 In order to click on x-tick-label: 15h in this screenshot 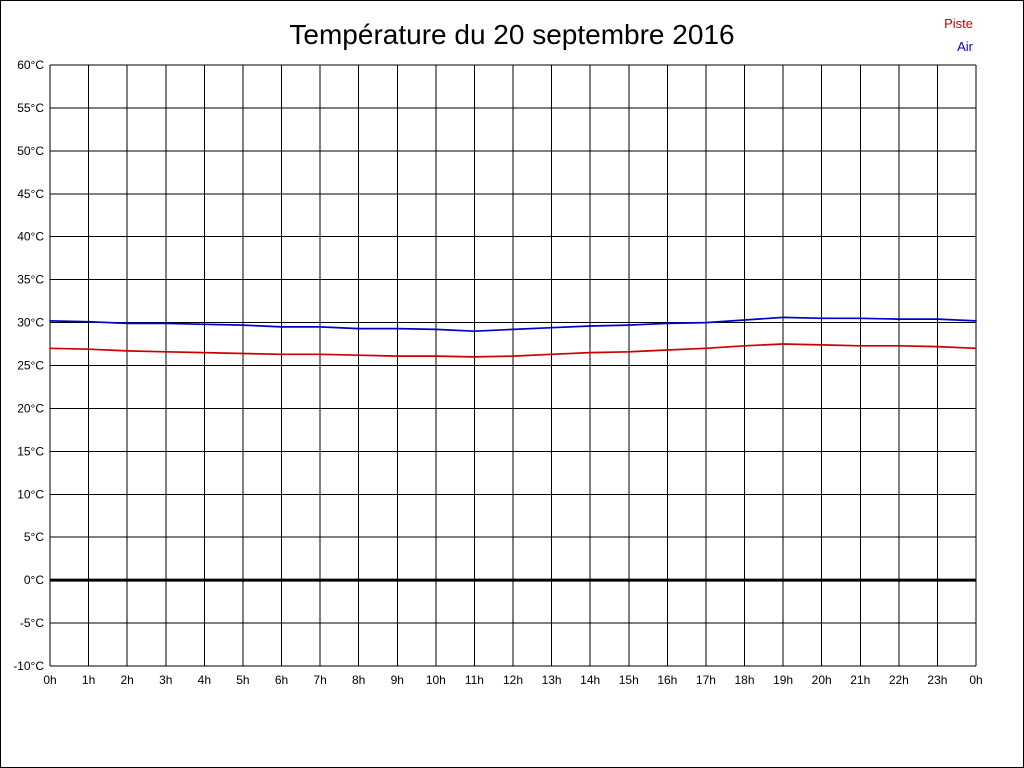, I will do `click(629, 680)`.